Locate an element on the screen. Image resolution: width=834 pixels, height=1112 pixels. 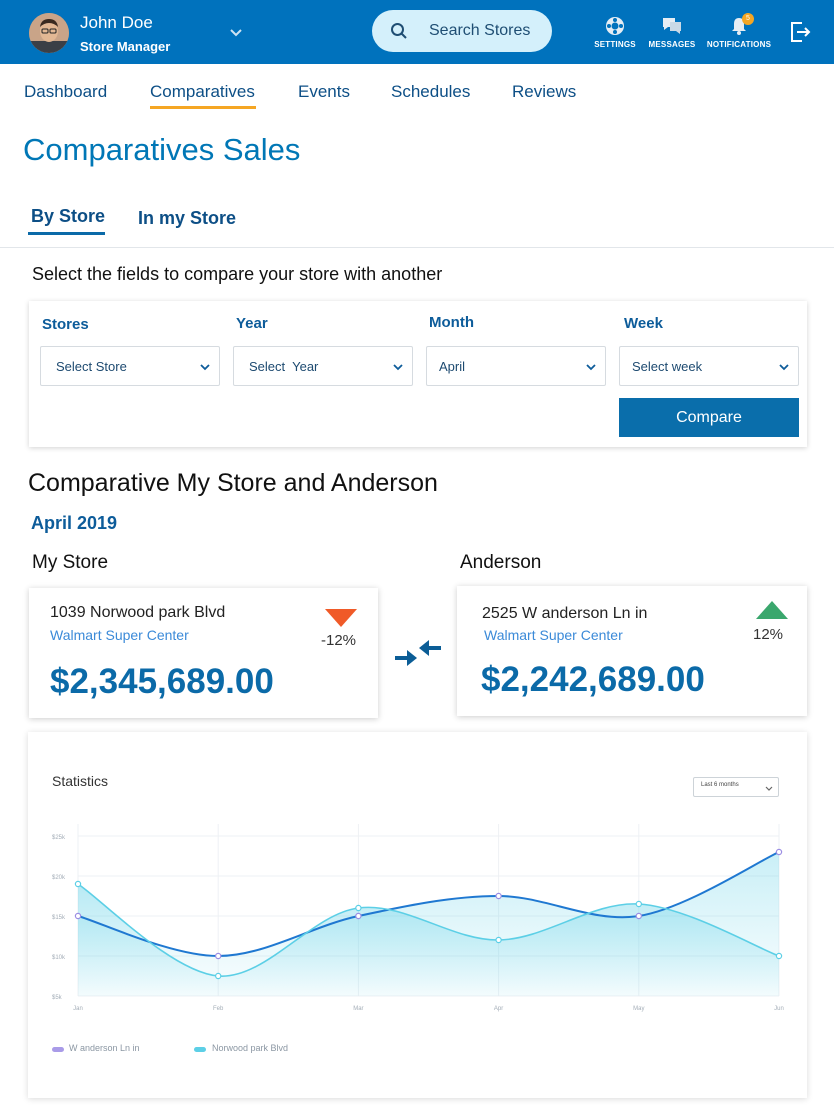
range-select-value: Last 6 months is located at coordinates (720, 785).